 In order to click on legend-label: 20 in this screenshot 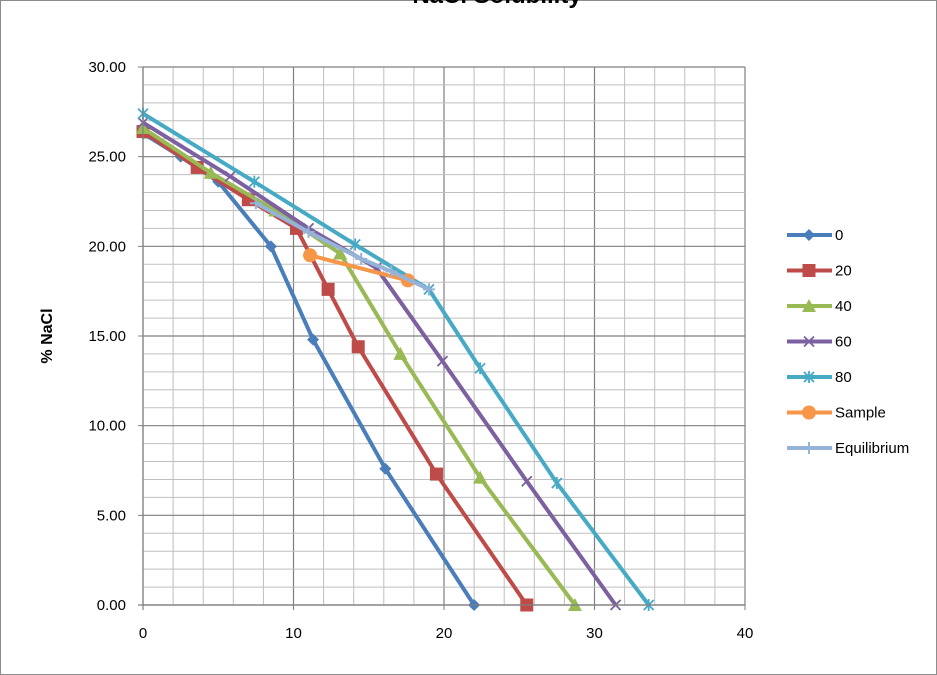, I will do `click(843, 271)`.